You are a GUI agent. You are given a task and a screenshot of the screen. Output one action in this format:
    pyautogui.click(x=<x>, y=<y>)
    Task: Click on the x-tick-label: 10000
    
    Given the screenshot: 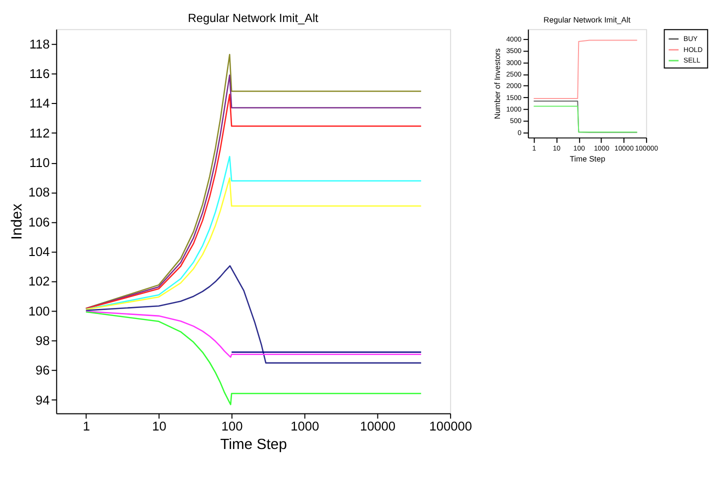 What is the action you would take?
    pyautogui.click(x=378, y=426)
    